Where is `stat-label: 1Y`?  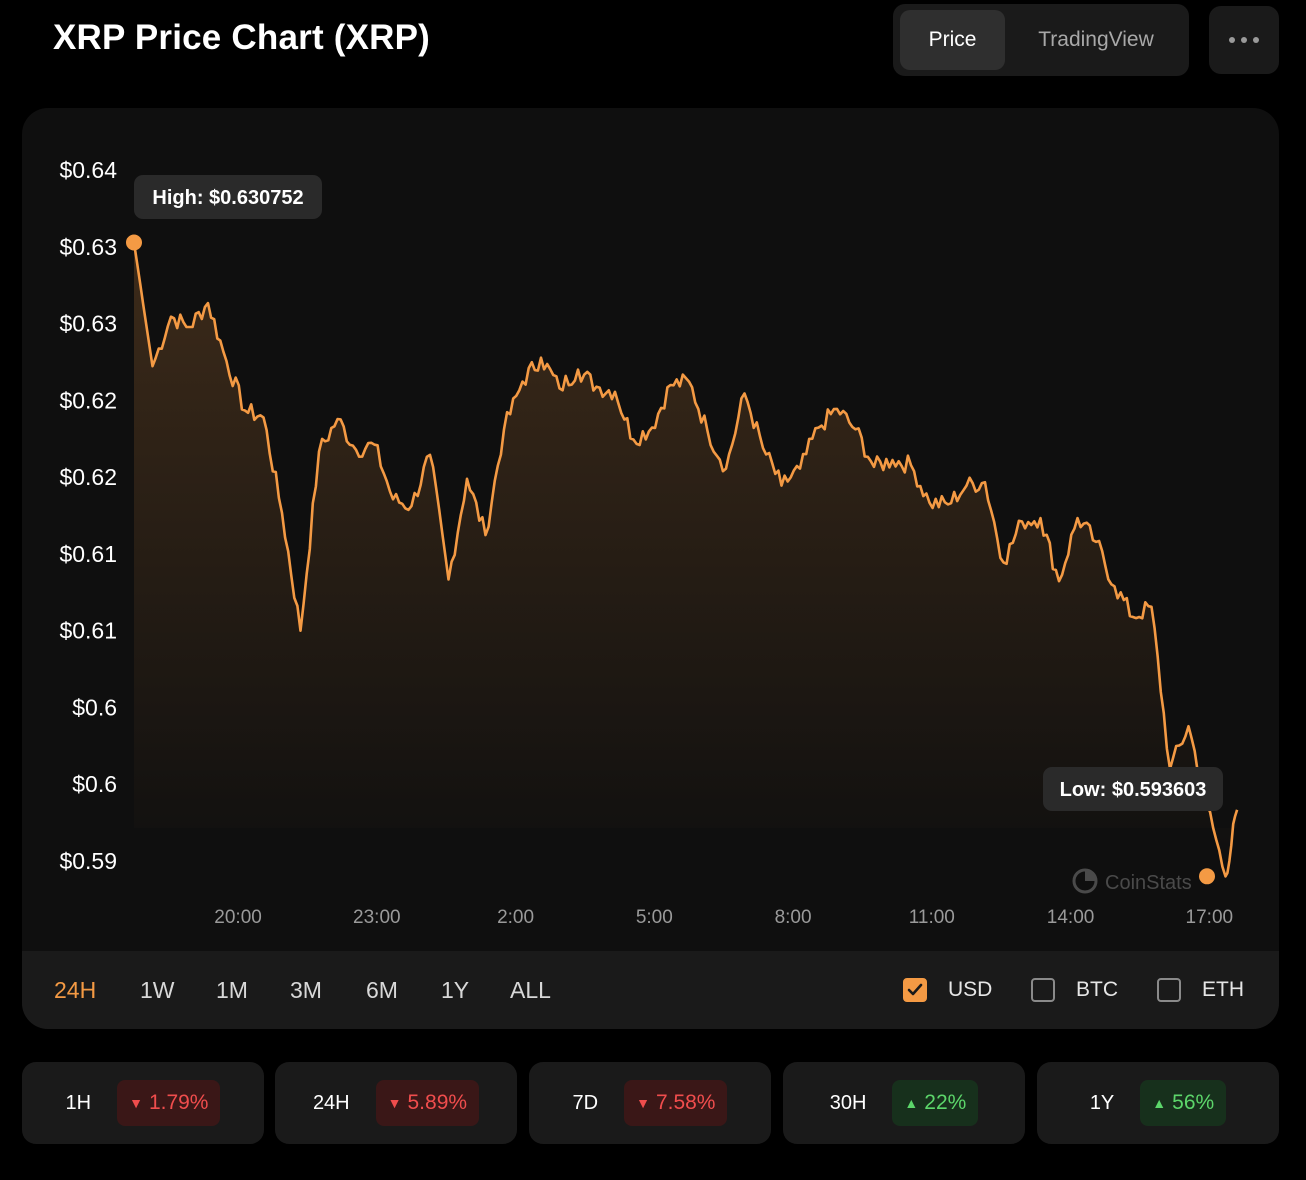 stat-label: 1Y is located at coordinates (1102, 1102).